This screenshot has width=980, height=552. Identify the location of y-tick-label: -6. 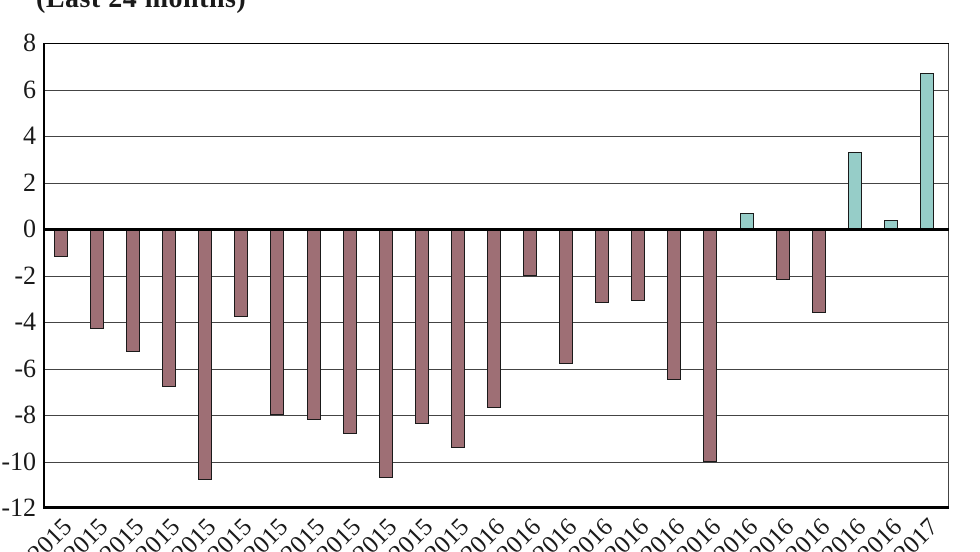
(25, 368).